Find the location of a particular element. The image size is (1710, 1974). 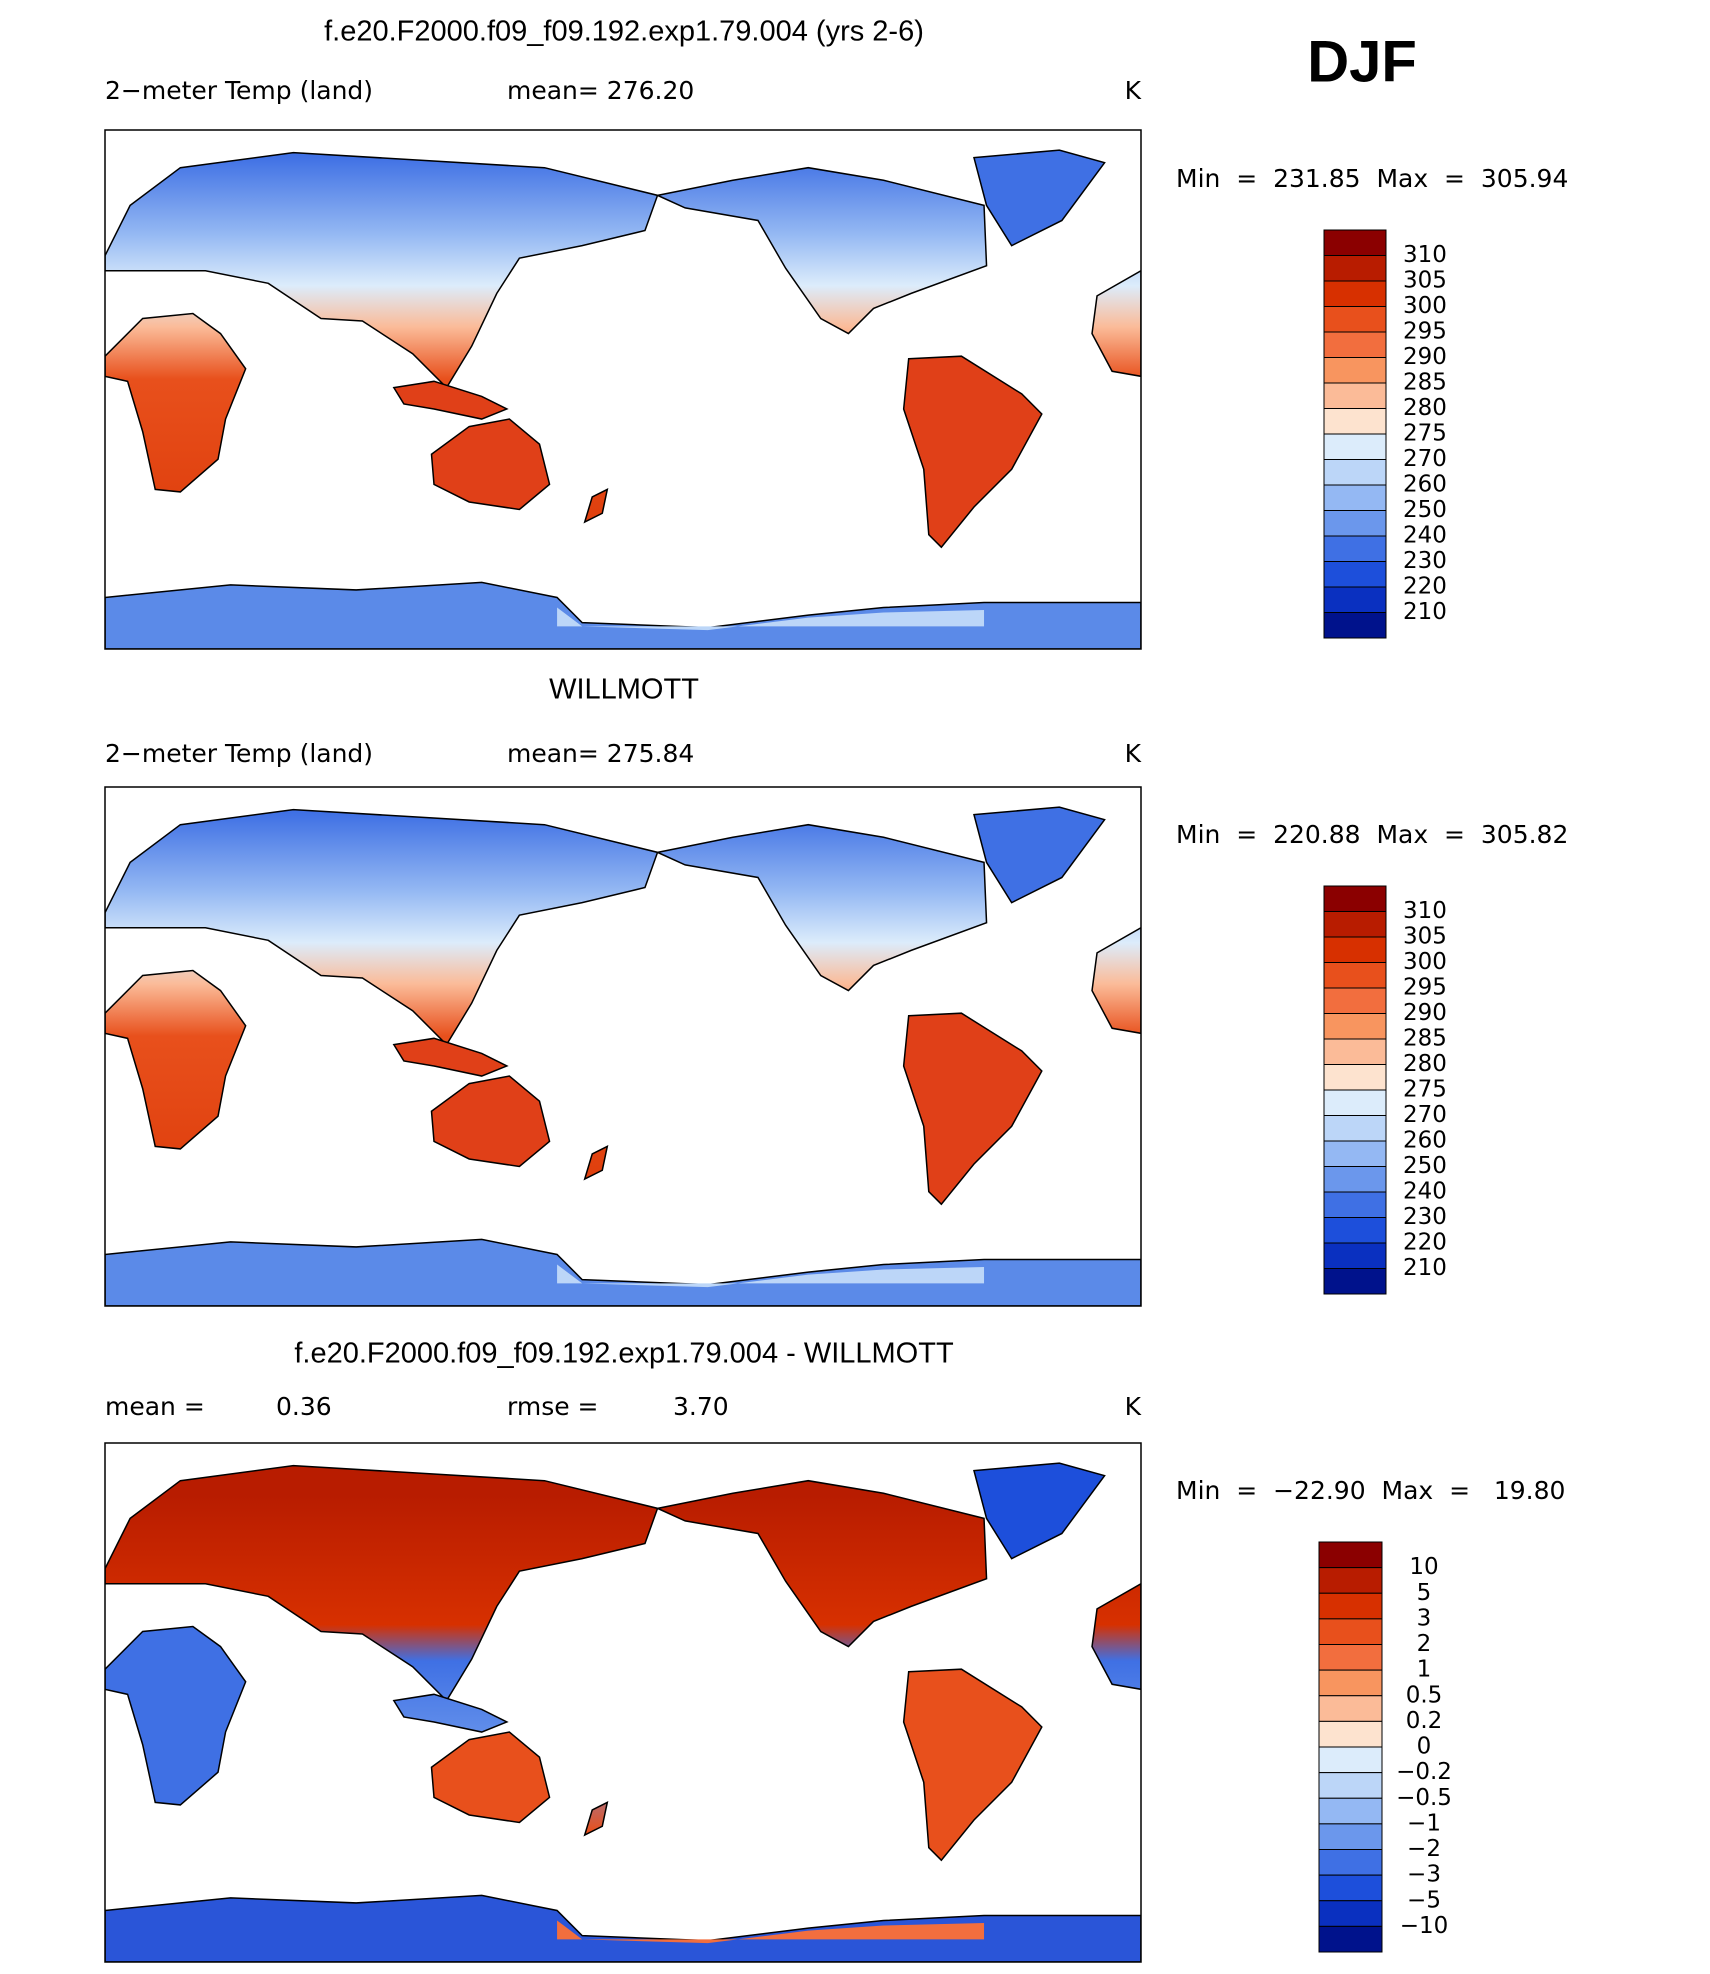

colorbar-label: −0.5 is located at coordinates (1424, 1798).